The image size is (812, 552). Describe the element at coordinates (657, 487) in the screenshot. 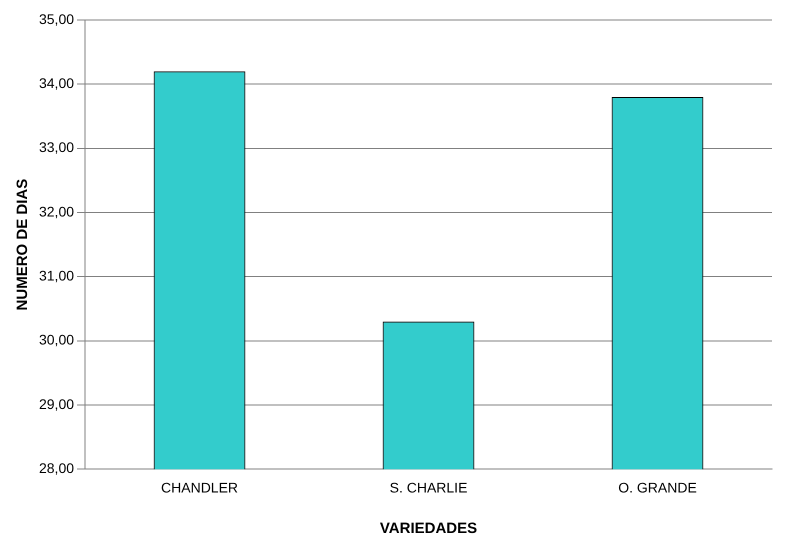

I see `x-tick-label: O. GRANDE` at that location.